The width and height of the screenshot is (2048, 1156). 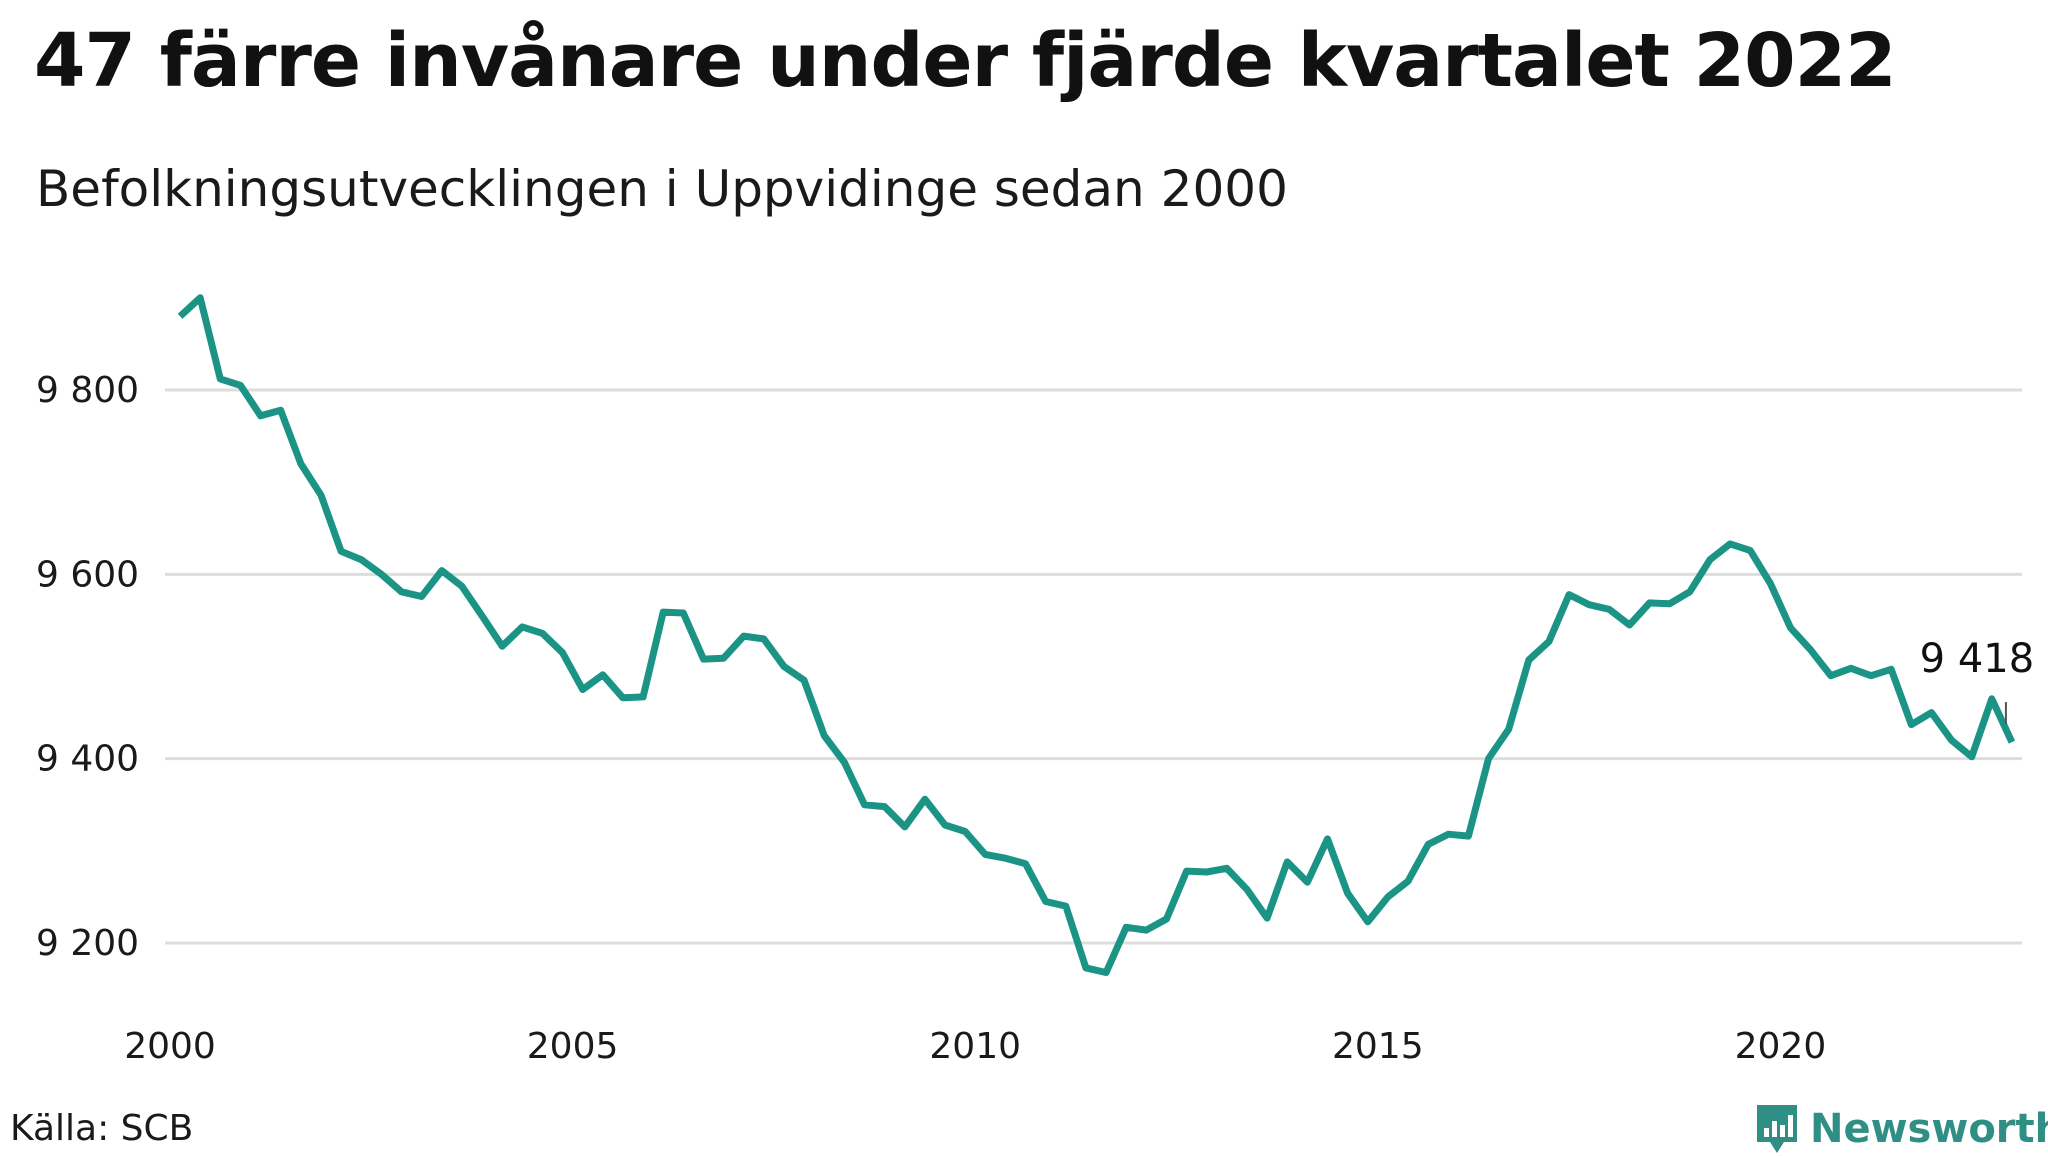 I want to click on end-value-label: 9 418, so click(x=1977, y=659).